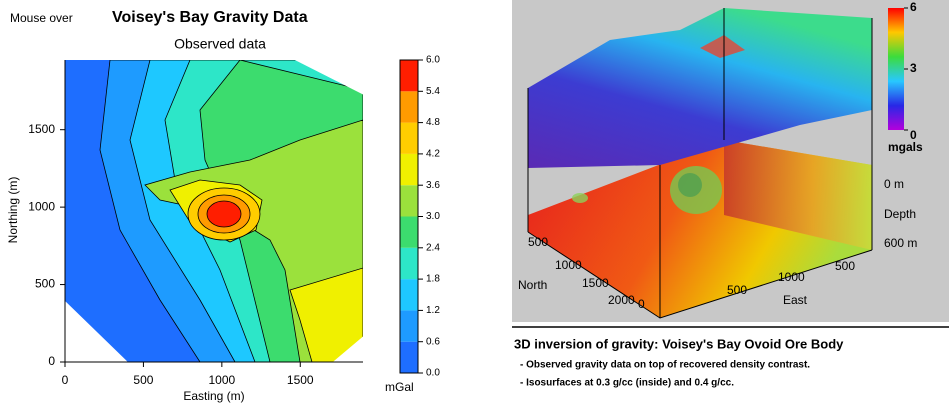 Image resolution: width=949 pixels, height=403 pixels. Describe the element at coordinates (894, 184) in the screenshot. I see `depth-top-label: 0 m` at that location.